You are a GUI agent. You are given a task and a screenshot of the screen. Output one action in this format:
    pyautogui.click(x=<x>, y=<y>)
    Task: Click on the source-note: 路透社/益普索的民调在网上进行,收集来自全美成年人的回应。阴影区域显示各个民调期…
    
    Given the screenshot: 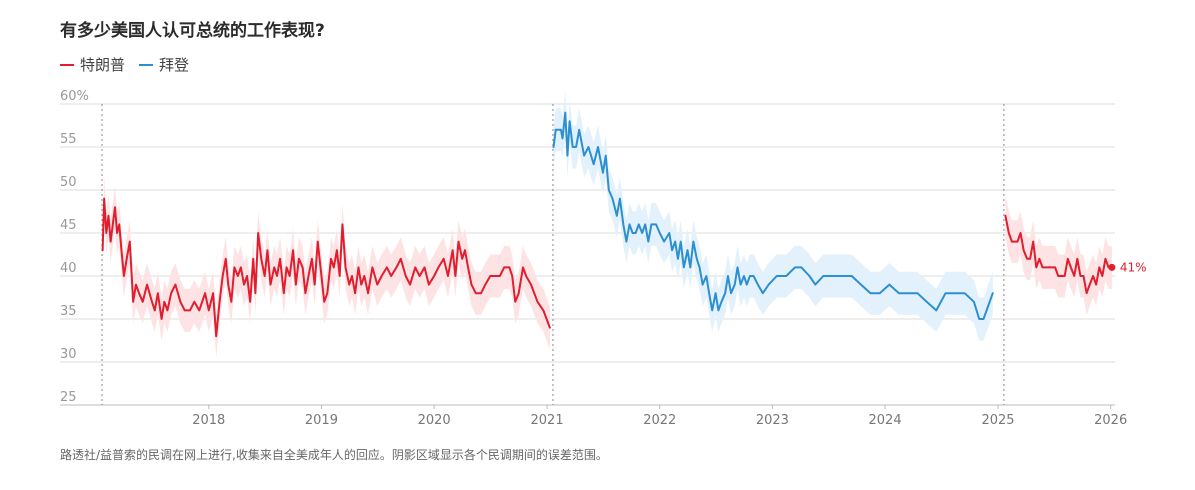 What is the action you would take?
    pyautogui.click(x=334, y=455)
    